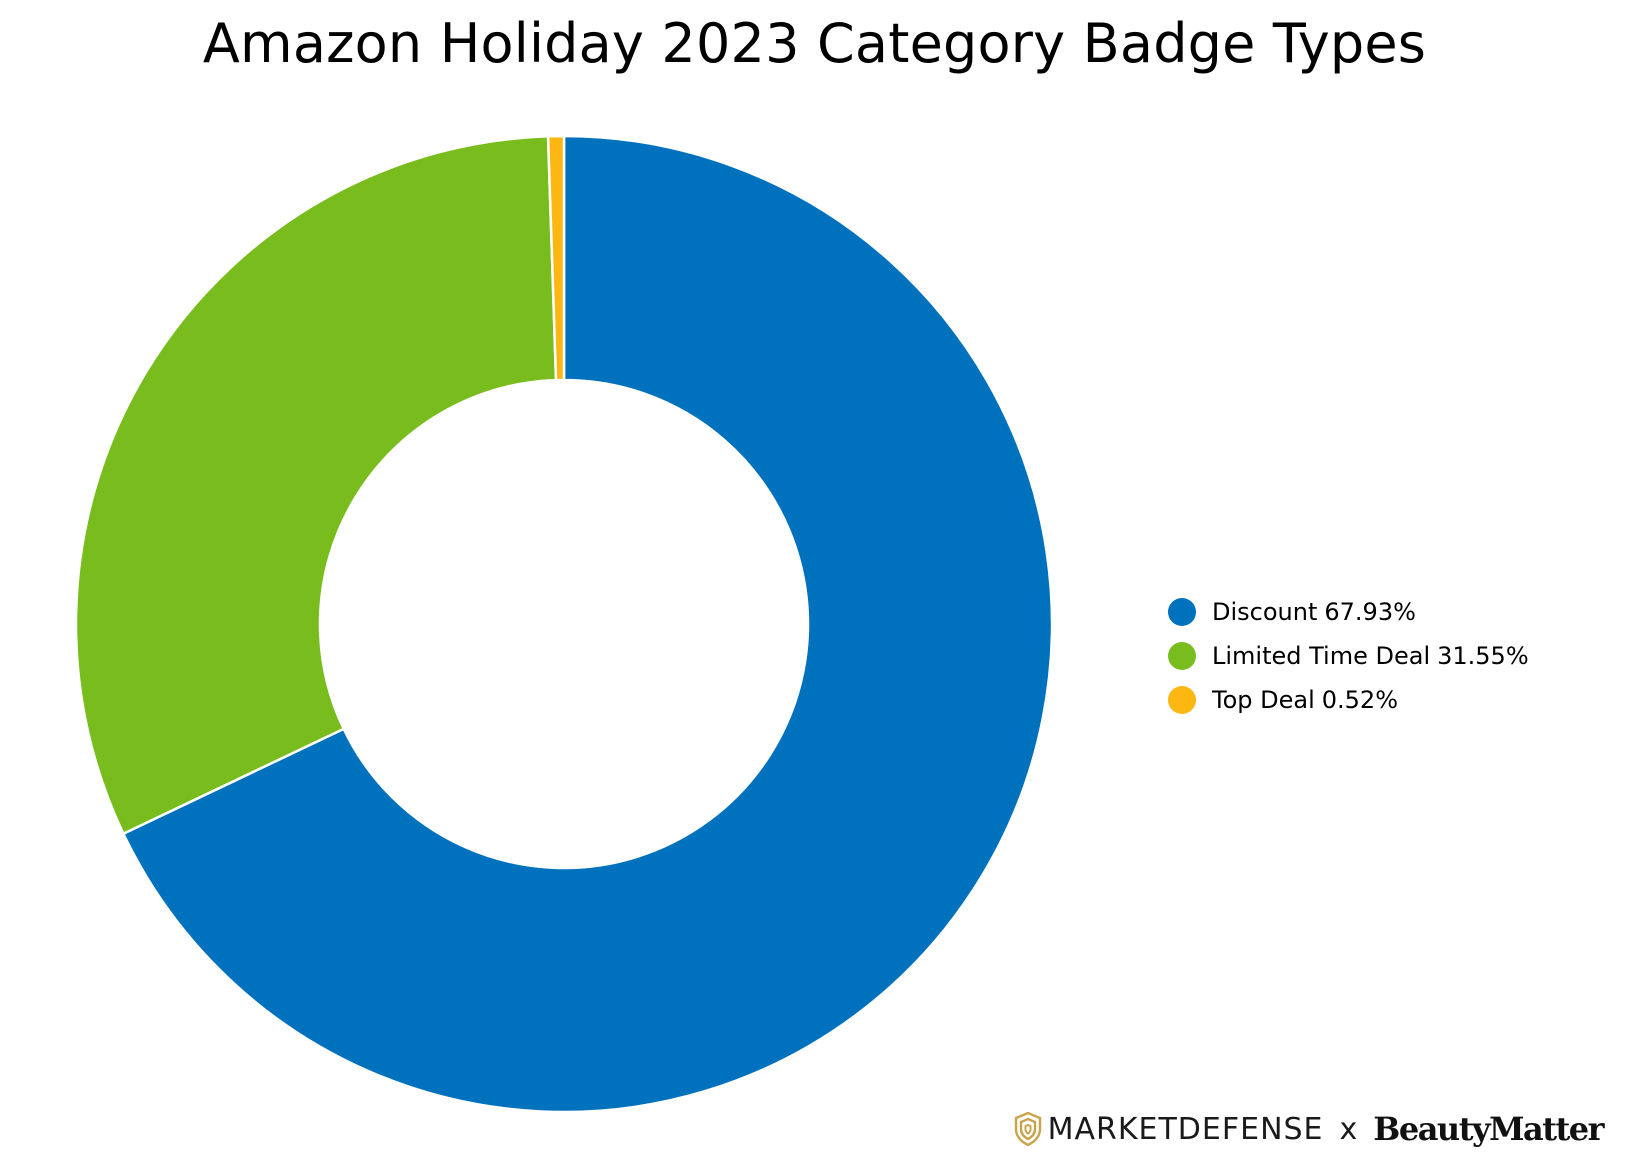  I want to click on legend-label-limited-time-deal: Limited Time Deal, so click(1321, 656).